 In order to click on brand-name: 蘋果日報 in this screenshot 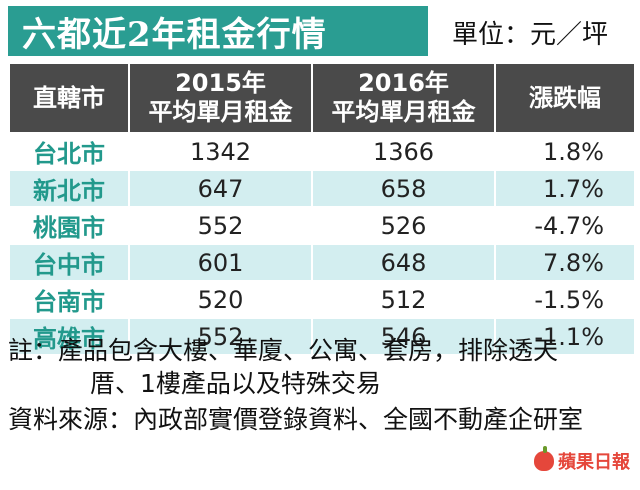, I will do `click(594, 462)`.